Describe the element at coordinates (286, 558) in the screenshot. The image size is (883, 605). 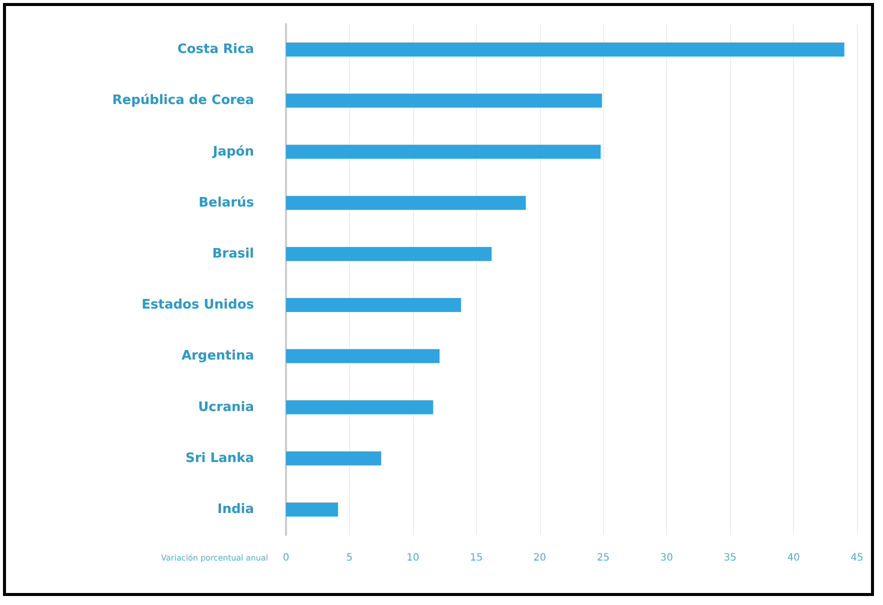
I see `x-tick-label: 0` at that location.